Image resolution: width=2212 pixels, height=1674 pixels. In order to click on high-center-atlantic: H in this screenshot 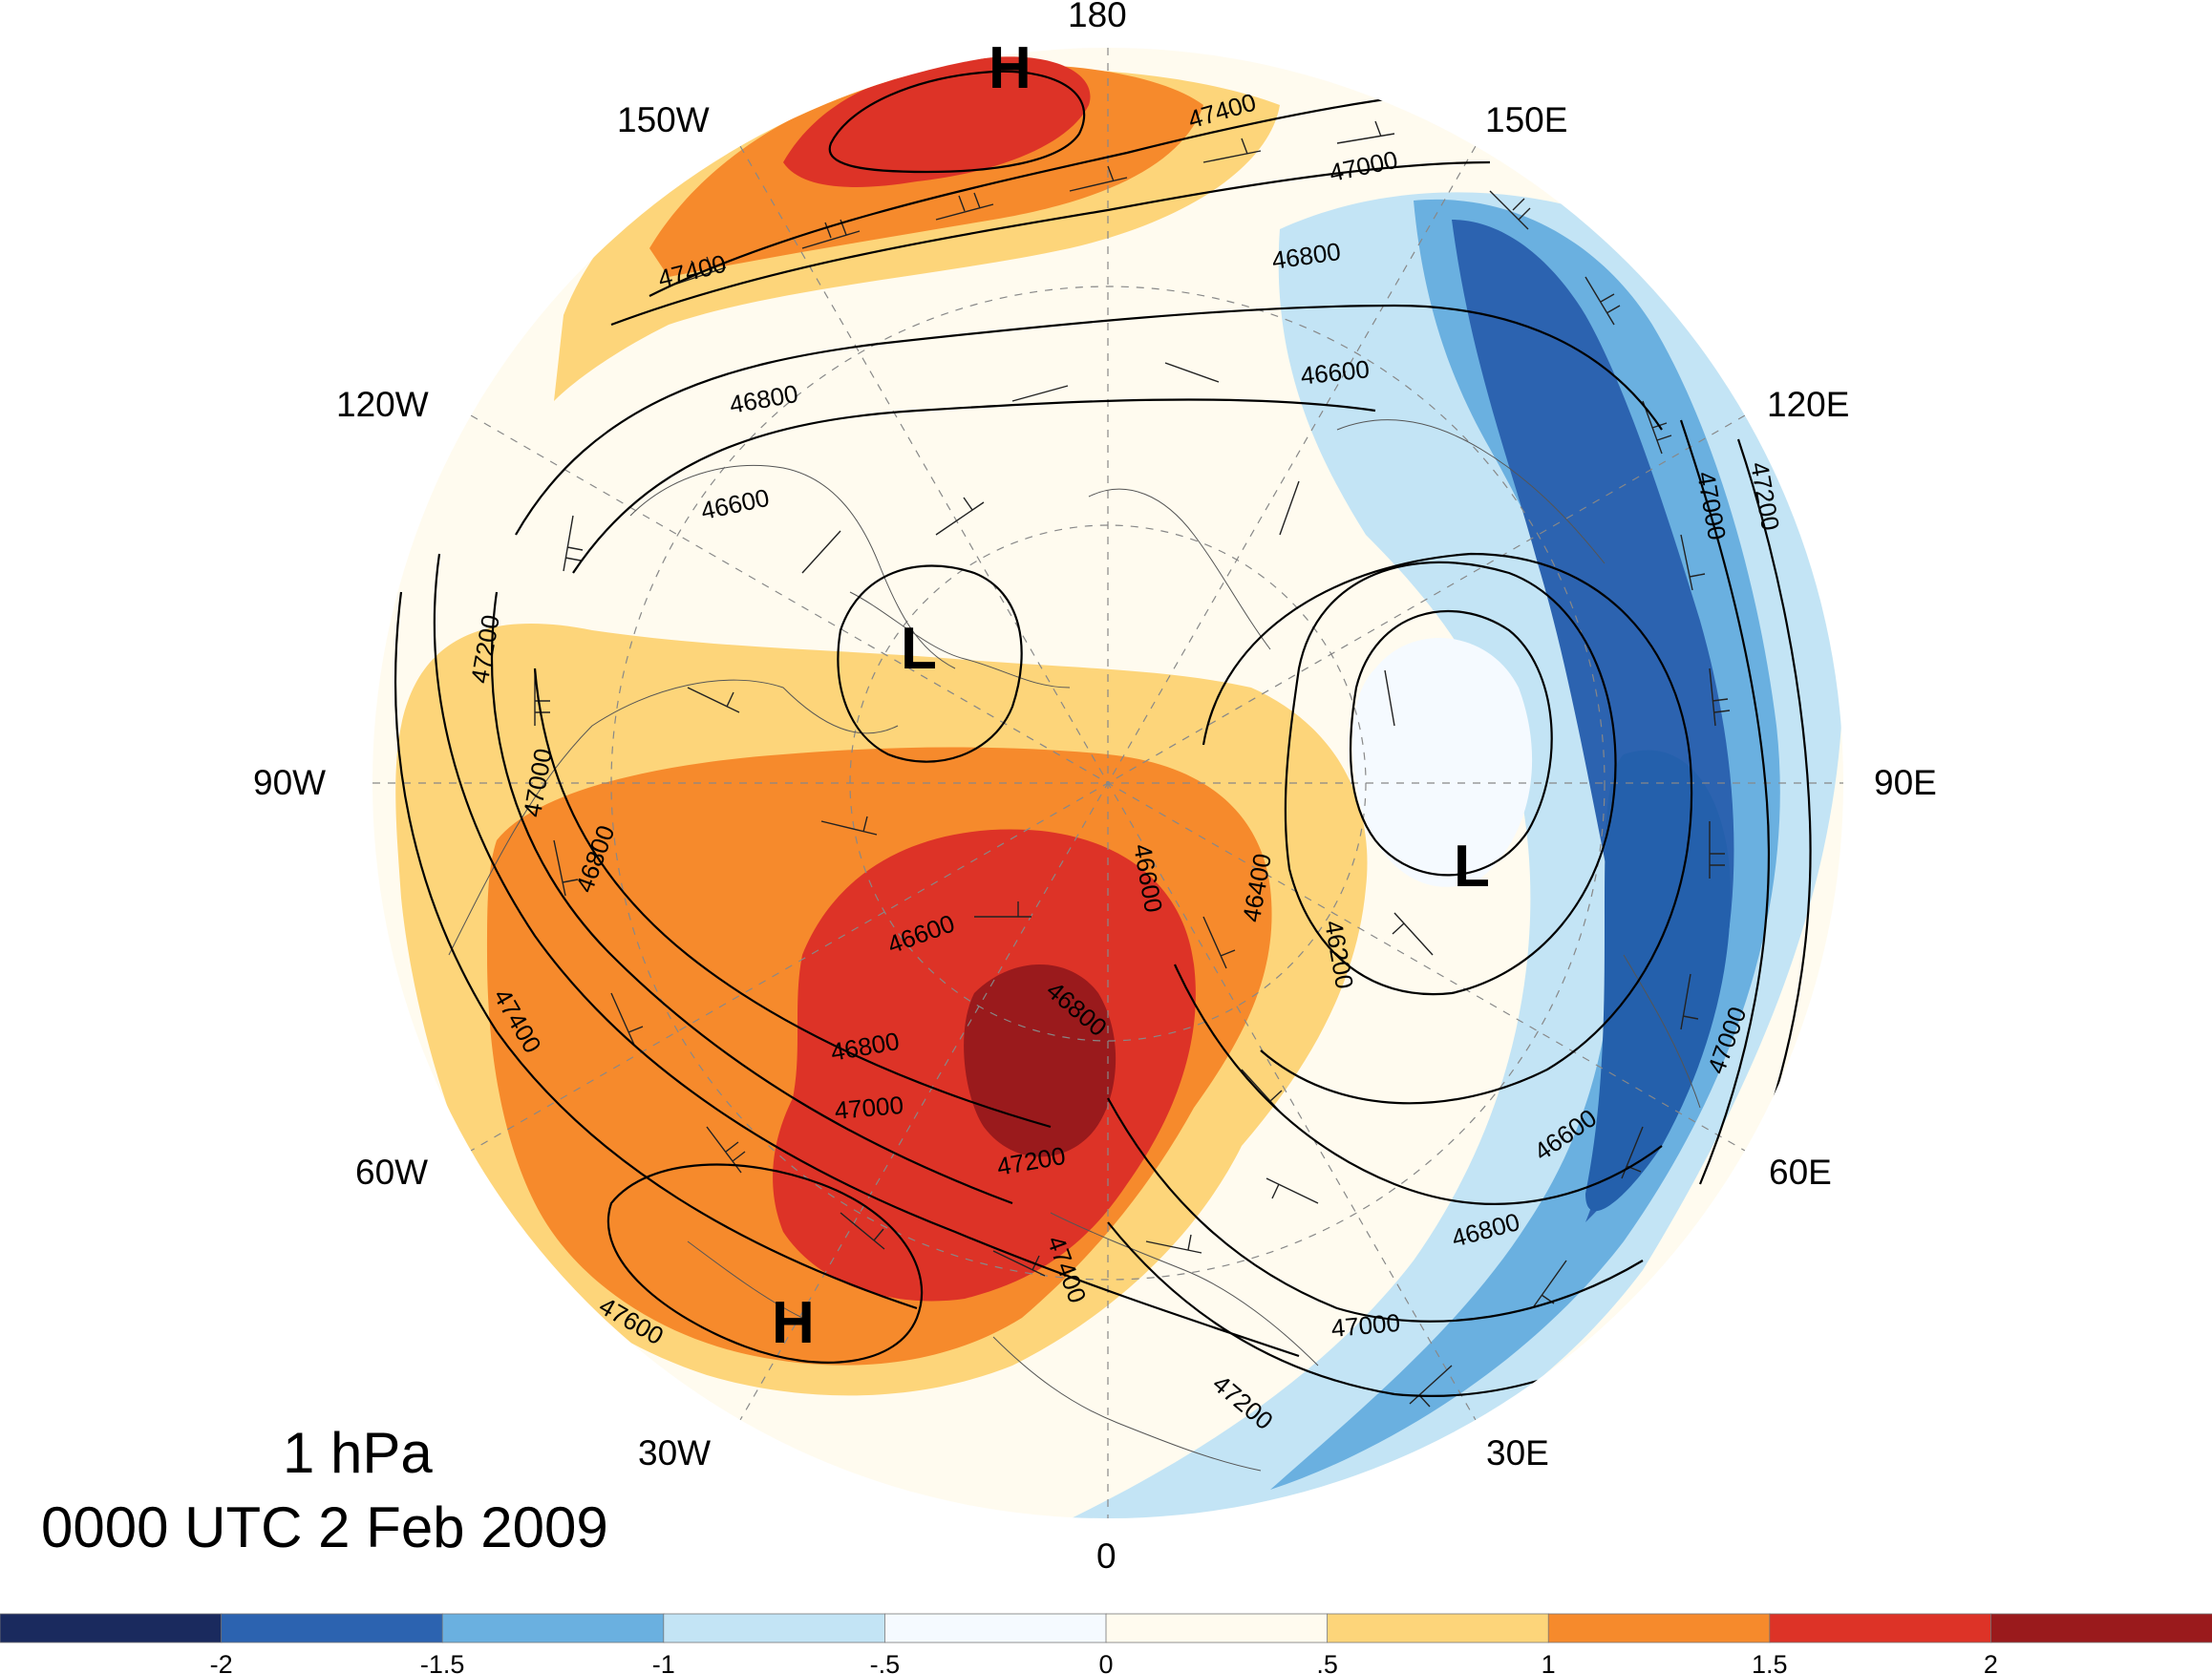, I will do `click(793, 1323)`.